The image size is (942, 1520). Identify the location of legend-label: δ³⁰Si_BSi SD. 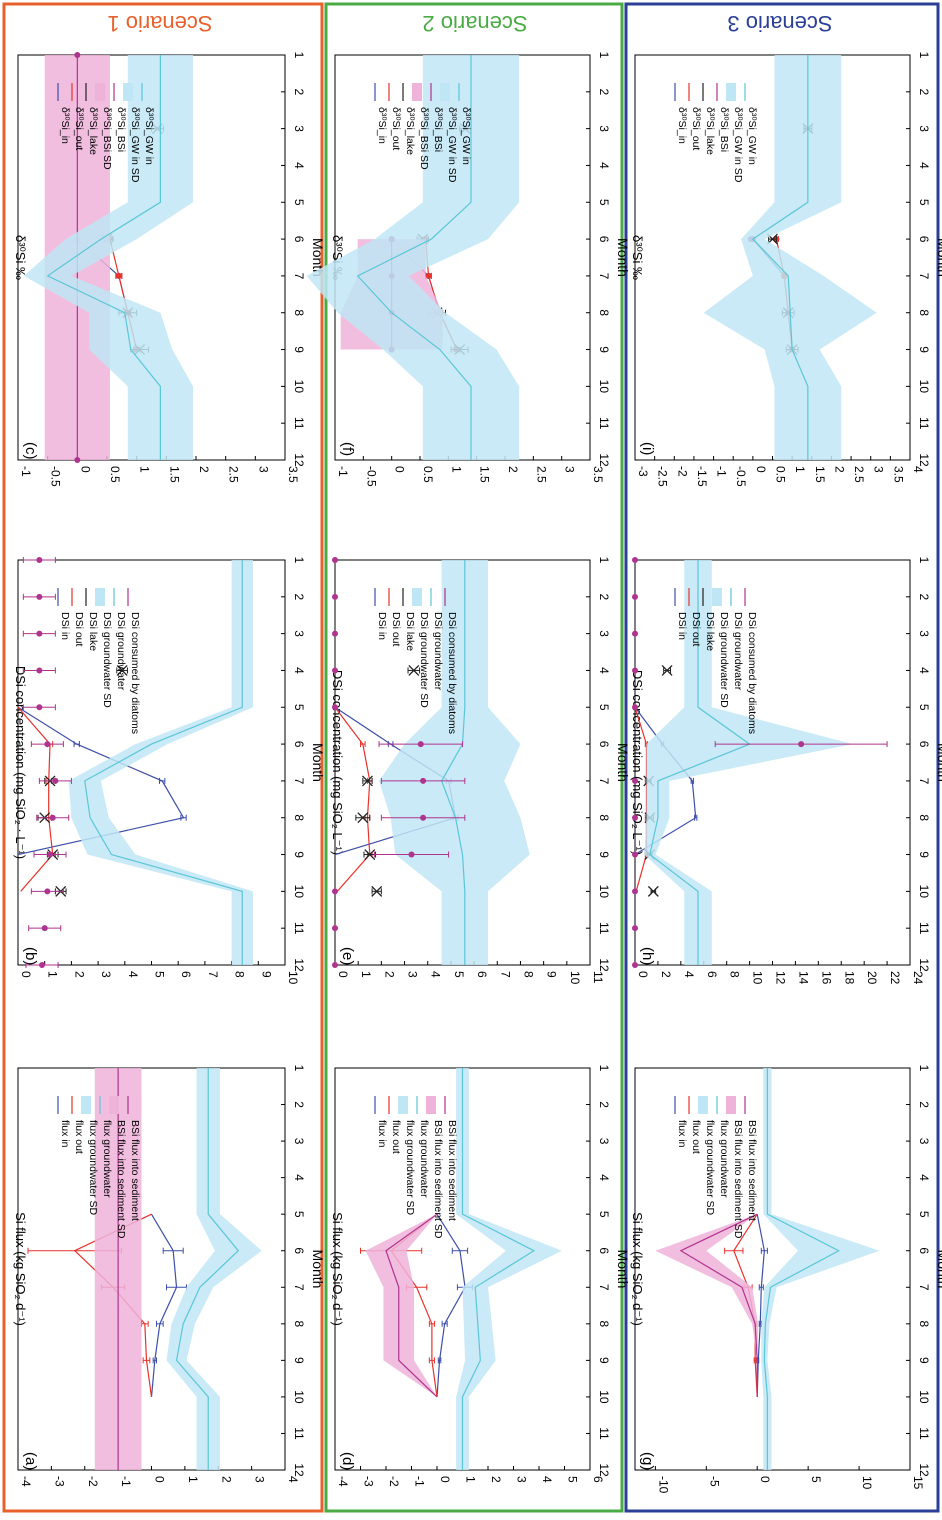
(107, 138).